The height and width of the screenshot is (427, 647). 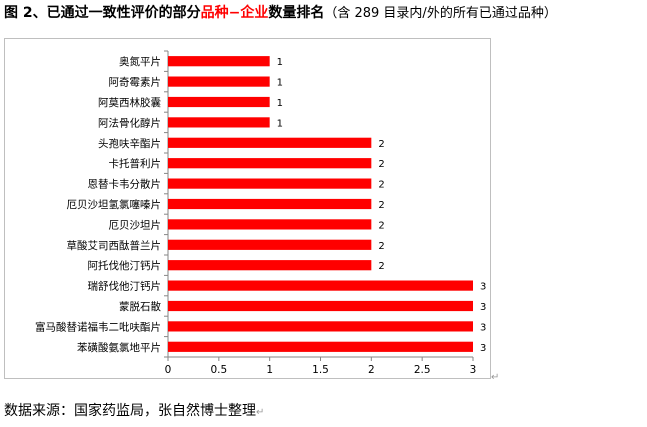 What do you see at coordinates (114, 204) in the screenshot?
I see `category-label: 厄贝沙坦氢氯噻嗪片` at bounding box center [114, 204].